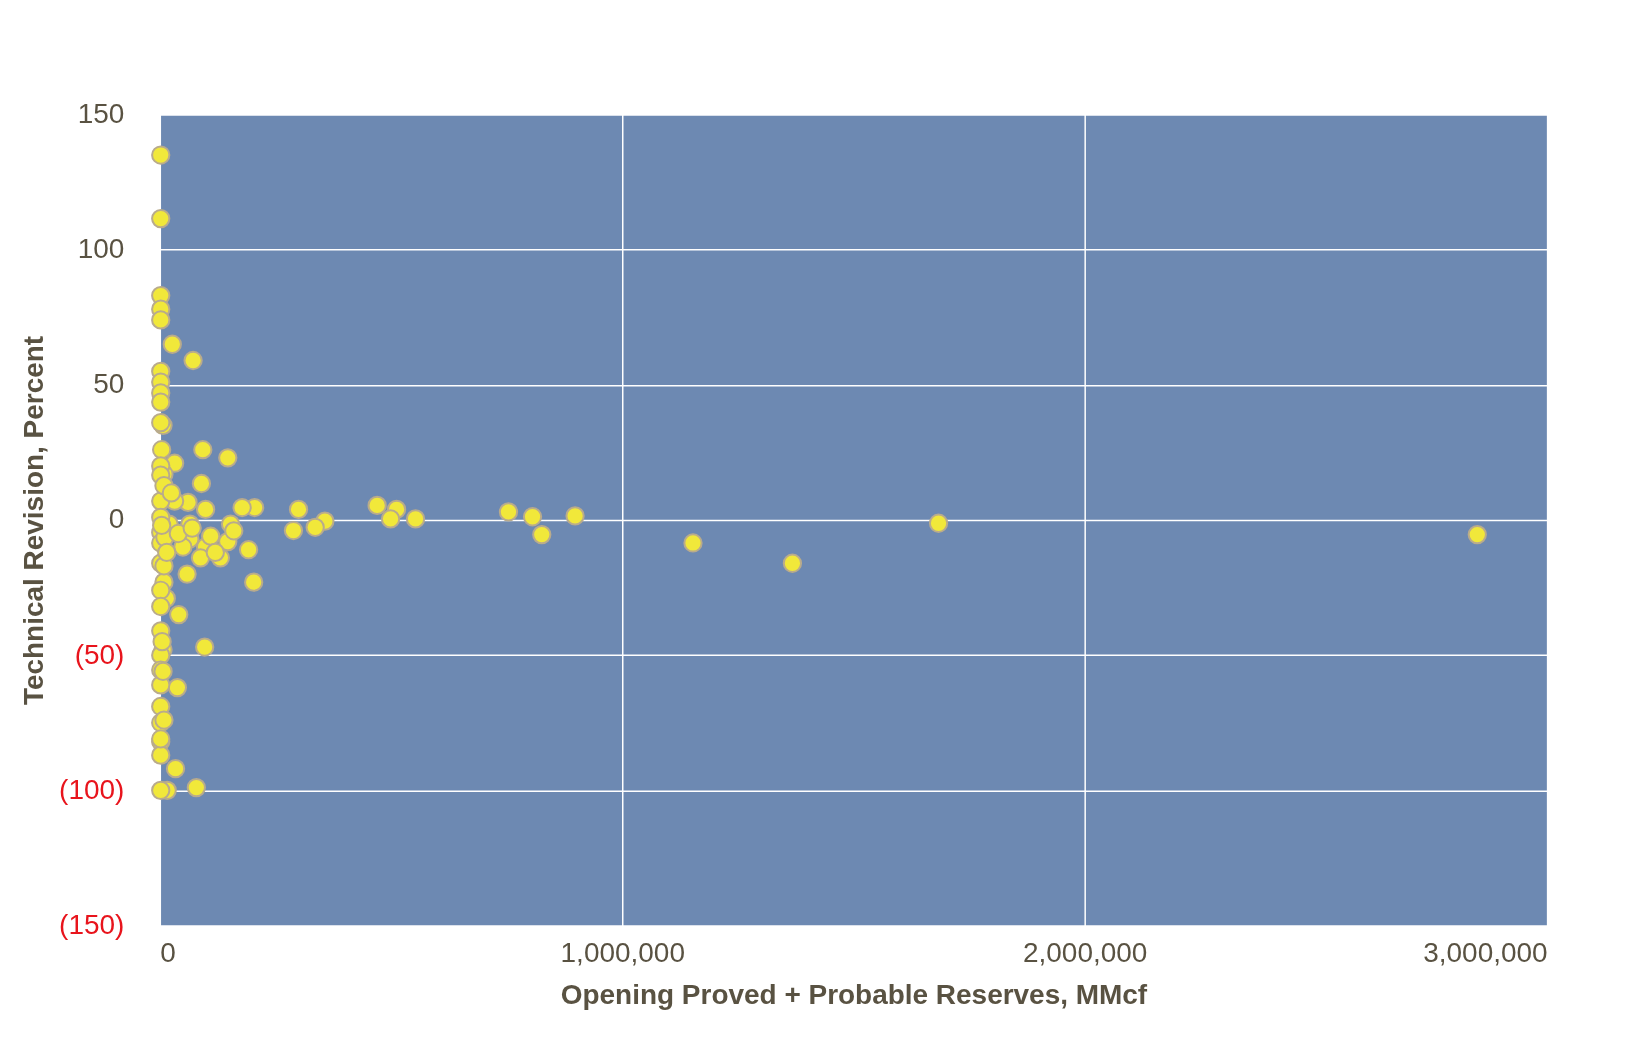 The width and height of the screenshot is (1637, 1060). Describe the element at coordinates (92, 924) in the screenshot. I see `y-tick-label: (150)` at that location.